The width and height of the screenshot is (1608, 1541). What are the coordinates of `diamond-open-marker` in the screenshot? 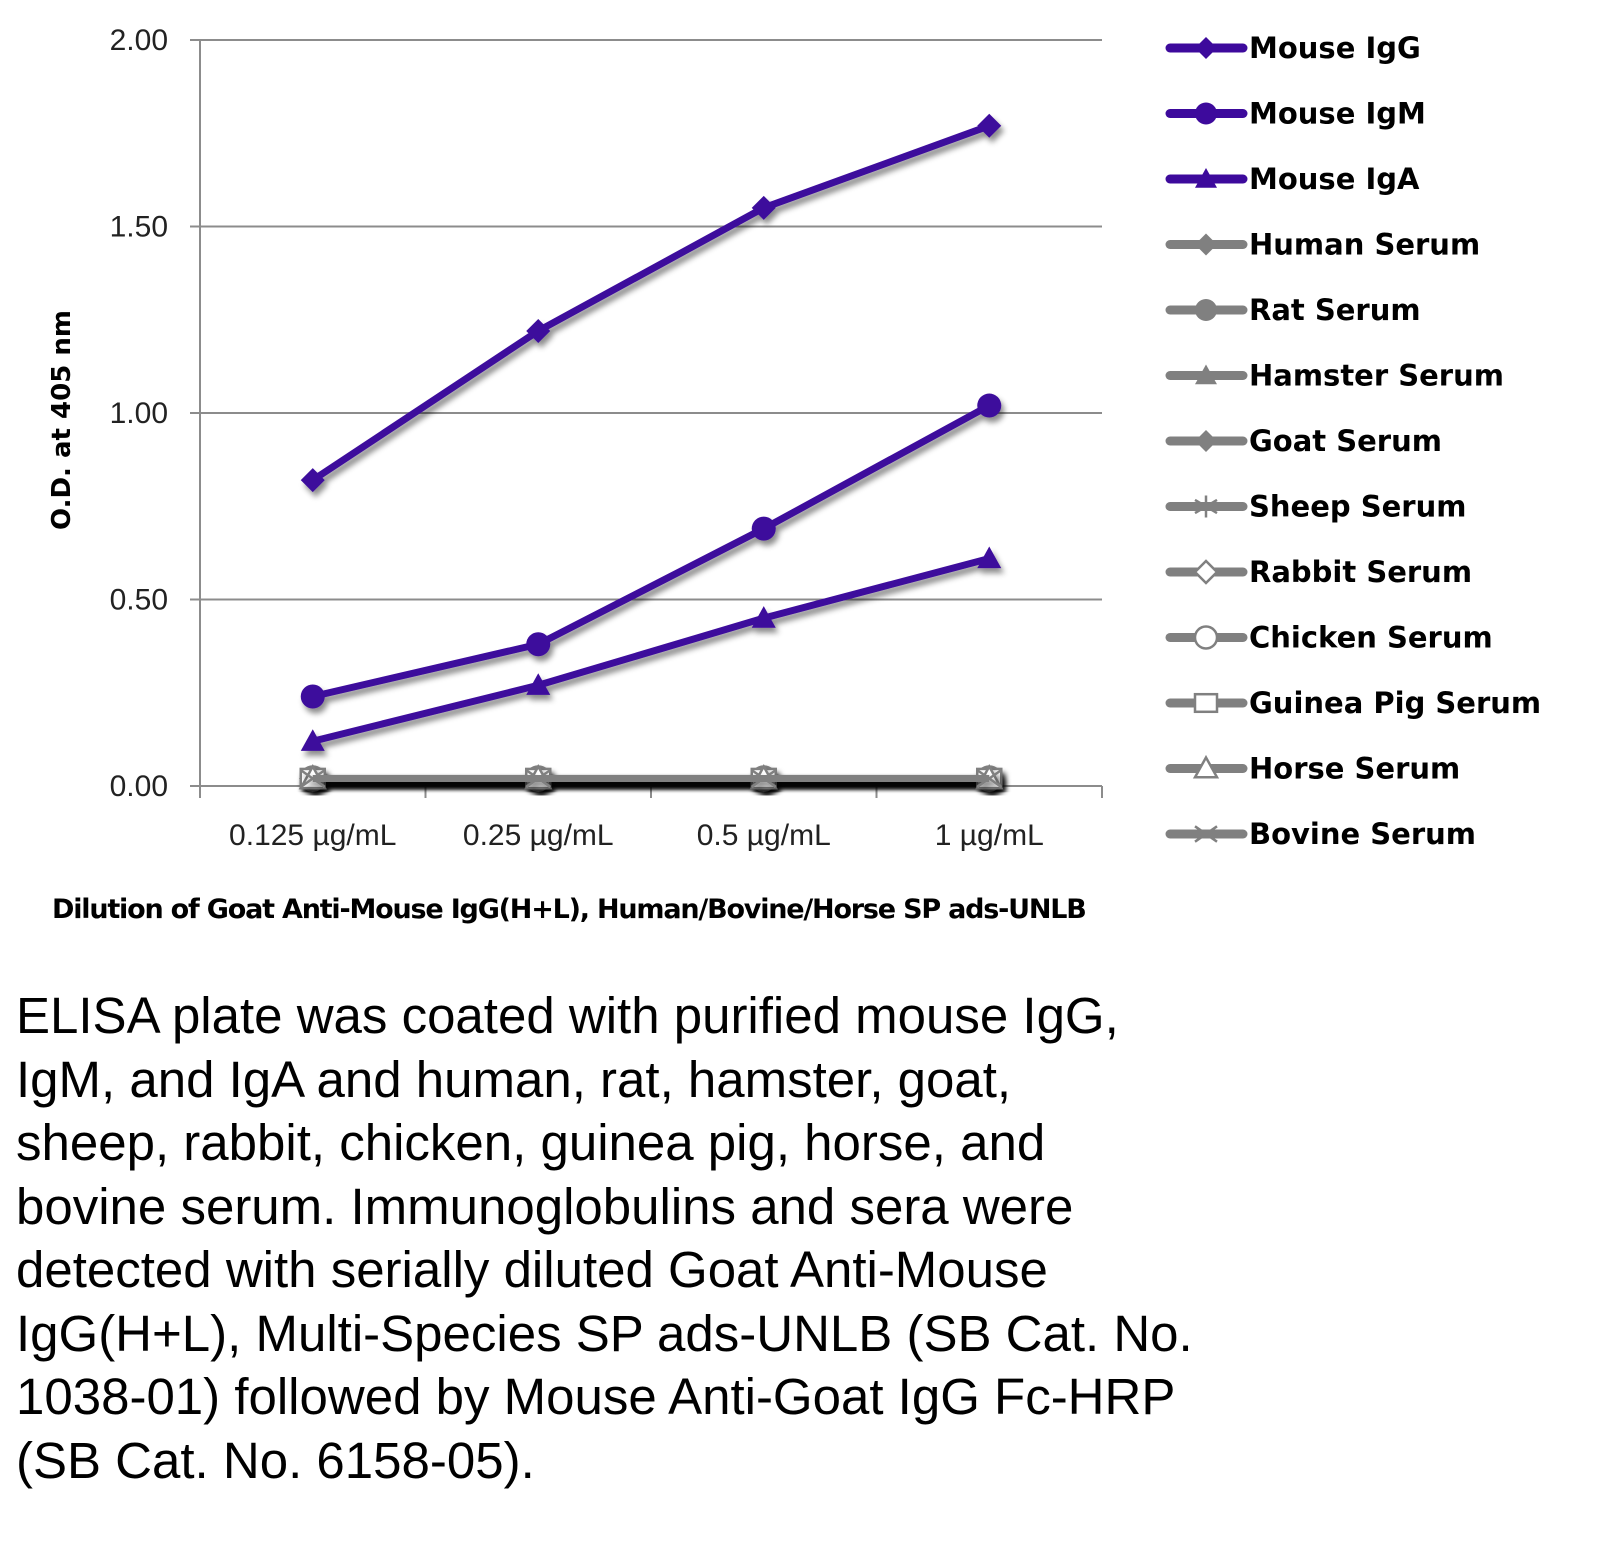 It's located at (1206, 572).